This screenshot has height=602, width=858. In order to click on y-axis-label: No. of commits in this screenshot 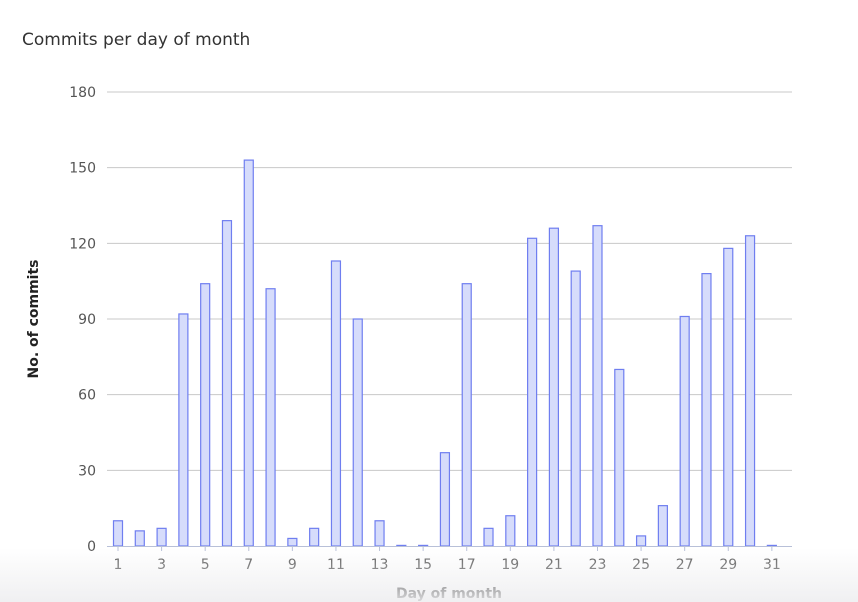, I will do `click(34, 318)`.